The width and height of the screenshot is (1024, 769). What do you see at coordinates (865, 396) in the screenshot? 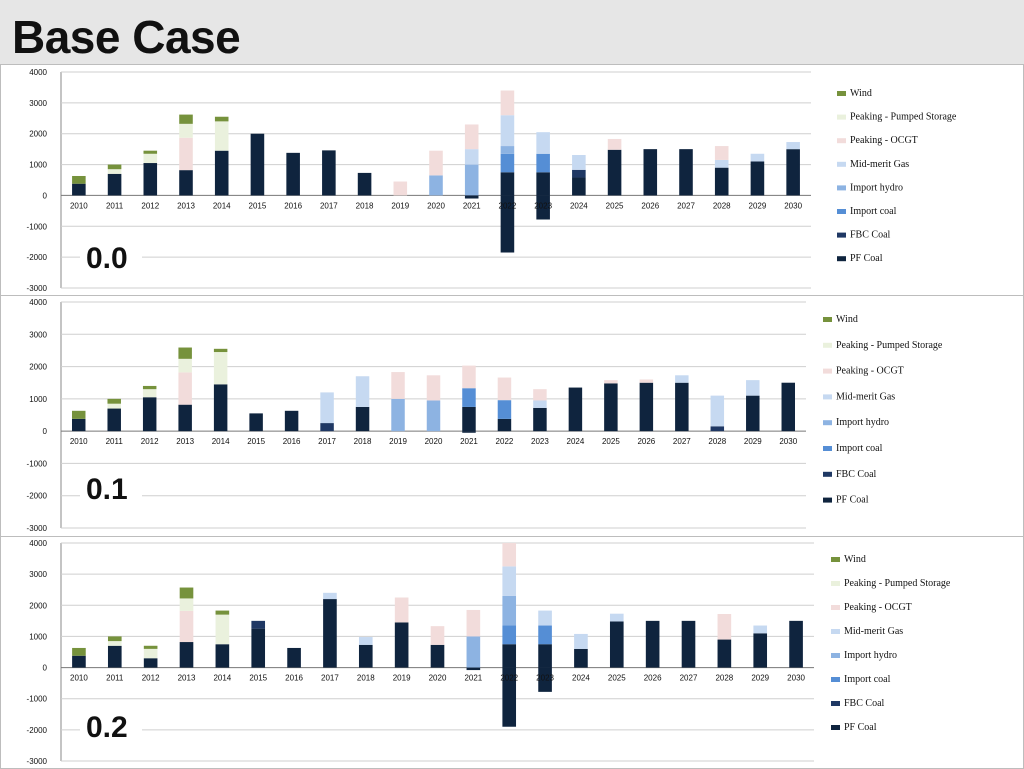
I see `legend-label: Mid-merit Gas` at bounding box center [865, 396].